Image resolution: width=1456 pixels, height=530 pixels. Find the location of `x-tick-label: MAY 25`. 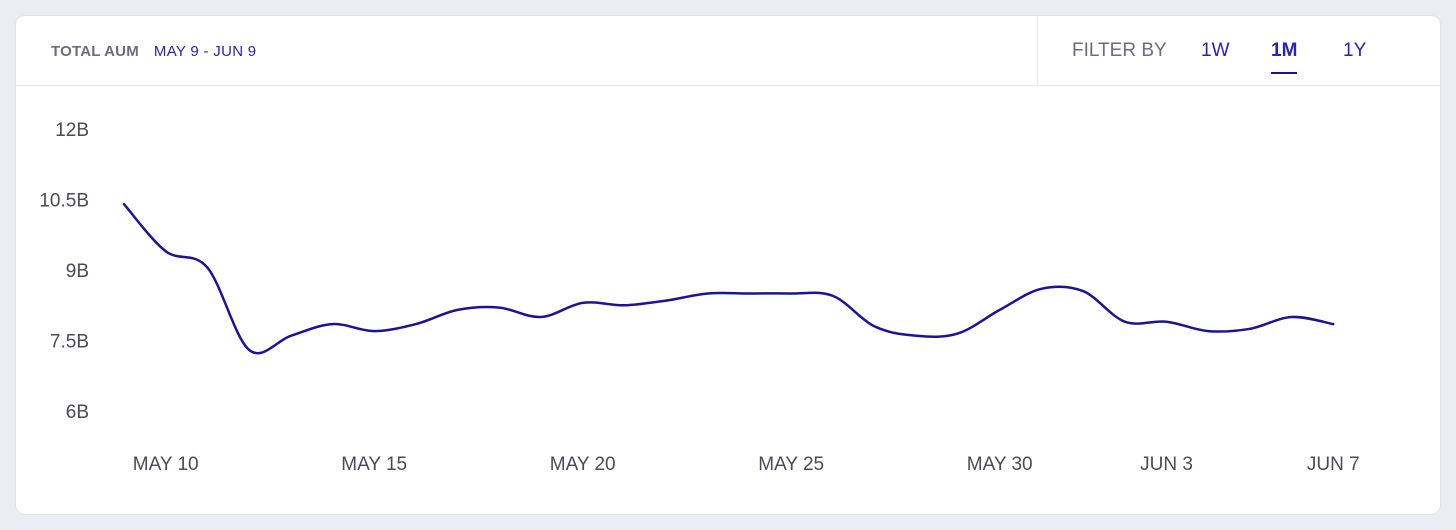

x-tick-label: MAY 25 is located at coordinates (791, 464).